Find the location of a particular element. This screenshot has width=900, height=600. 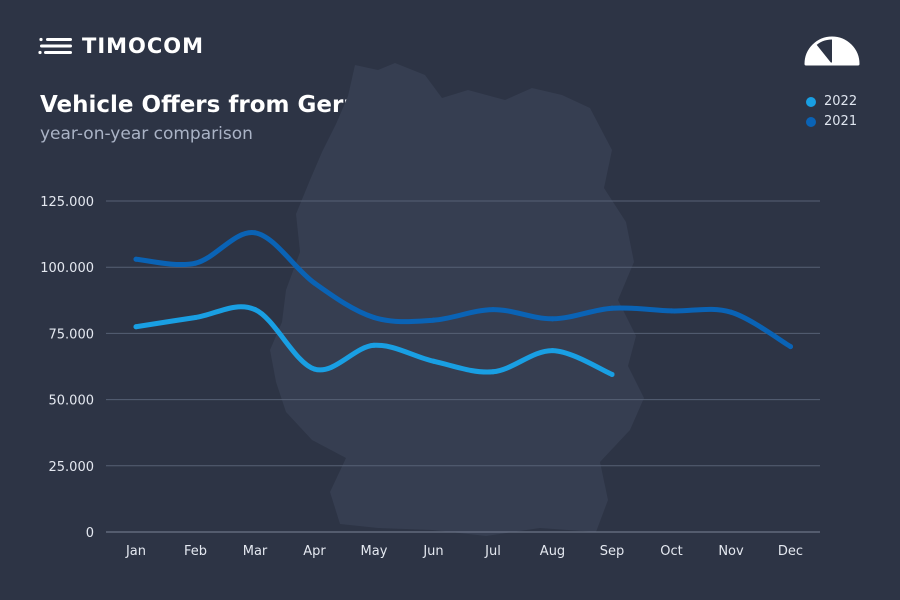

x-tick-label: May is located at coordinates (374, 551).